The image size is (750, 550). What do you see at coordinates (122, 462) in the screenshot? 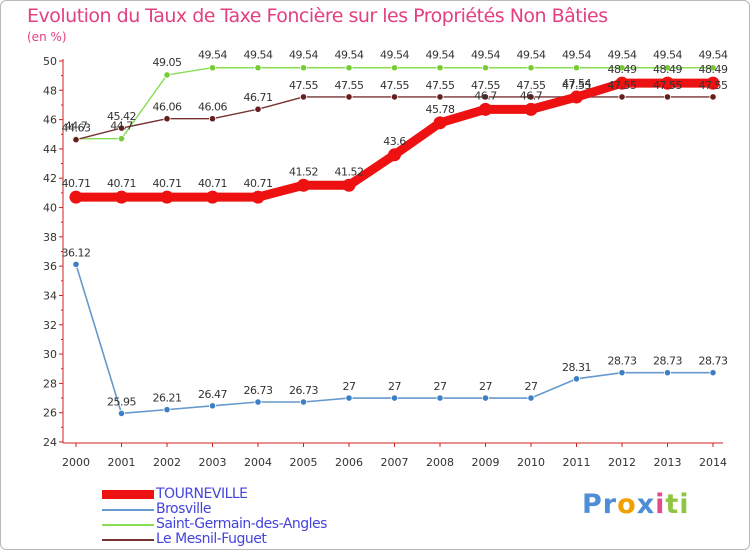
I see `x-tick-label: 2001` at bounding box center [122, 462].